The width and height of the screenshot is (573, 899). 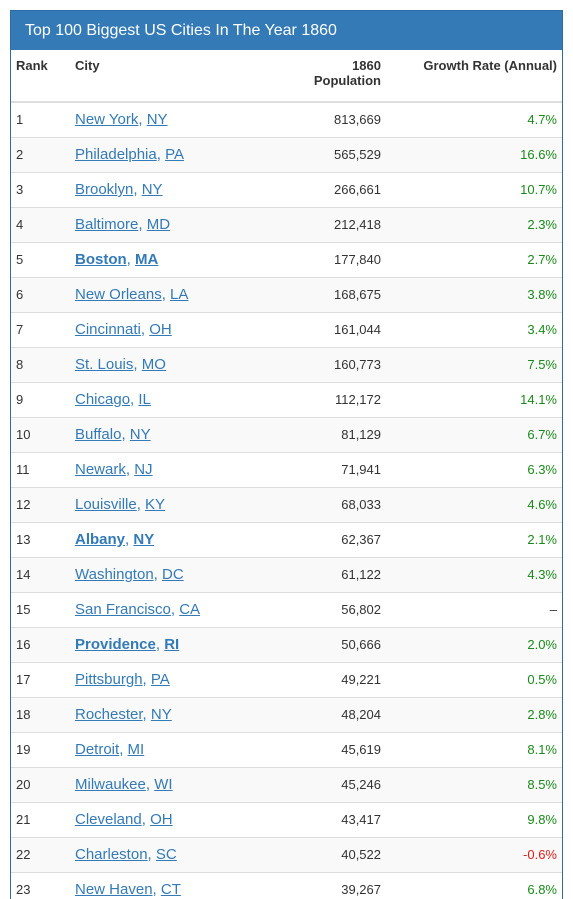 What do you see at coordinates (162, 154) in the screenshot?
I see `city-cell: Philadelphia, PA` at bounding box center [162, 154].